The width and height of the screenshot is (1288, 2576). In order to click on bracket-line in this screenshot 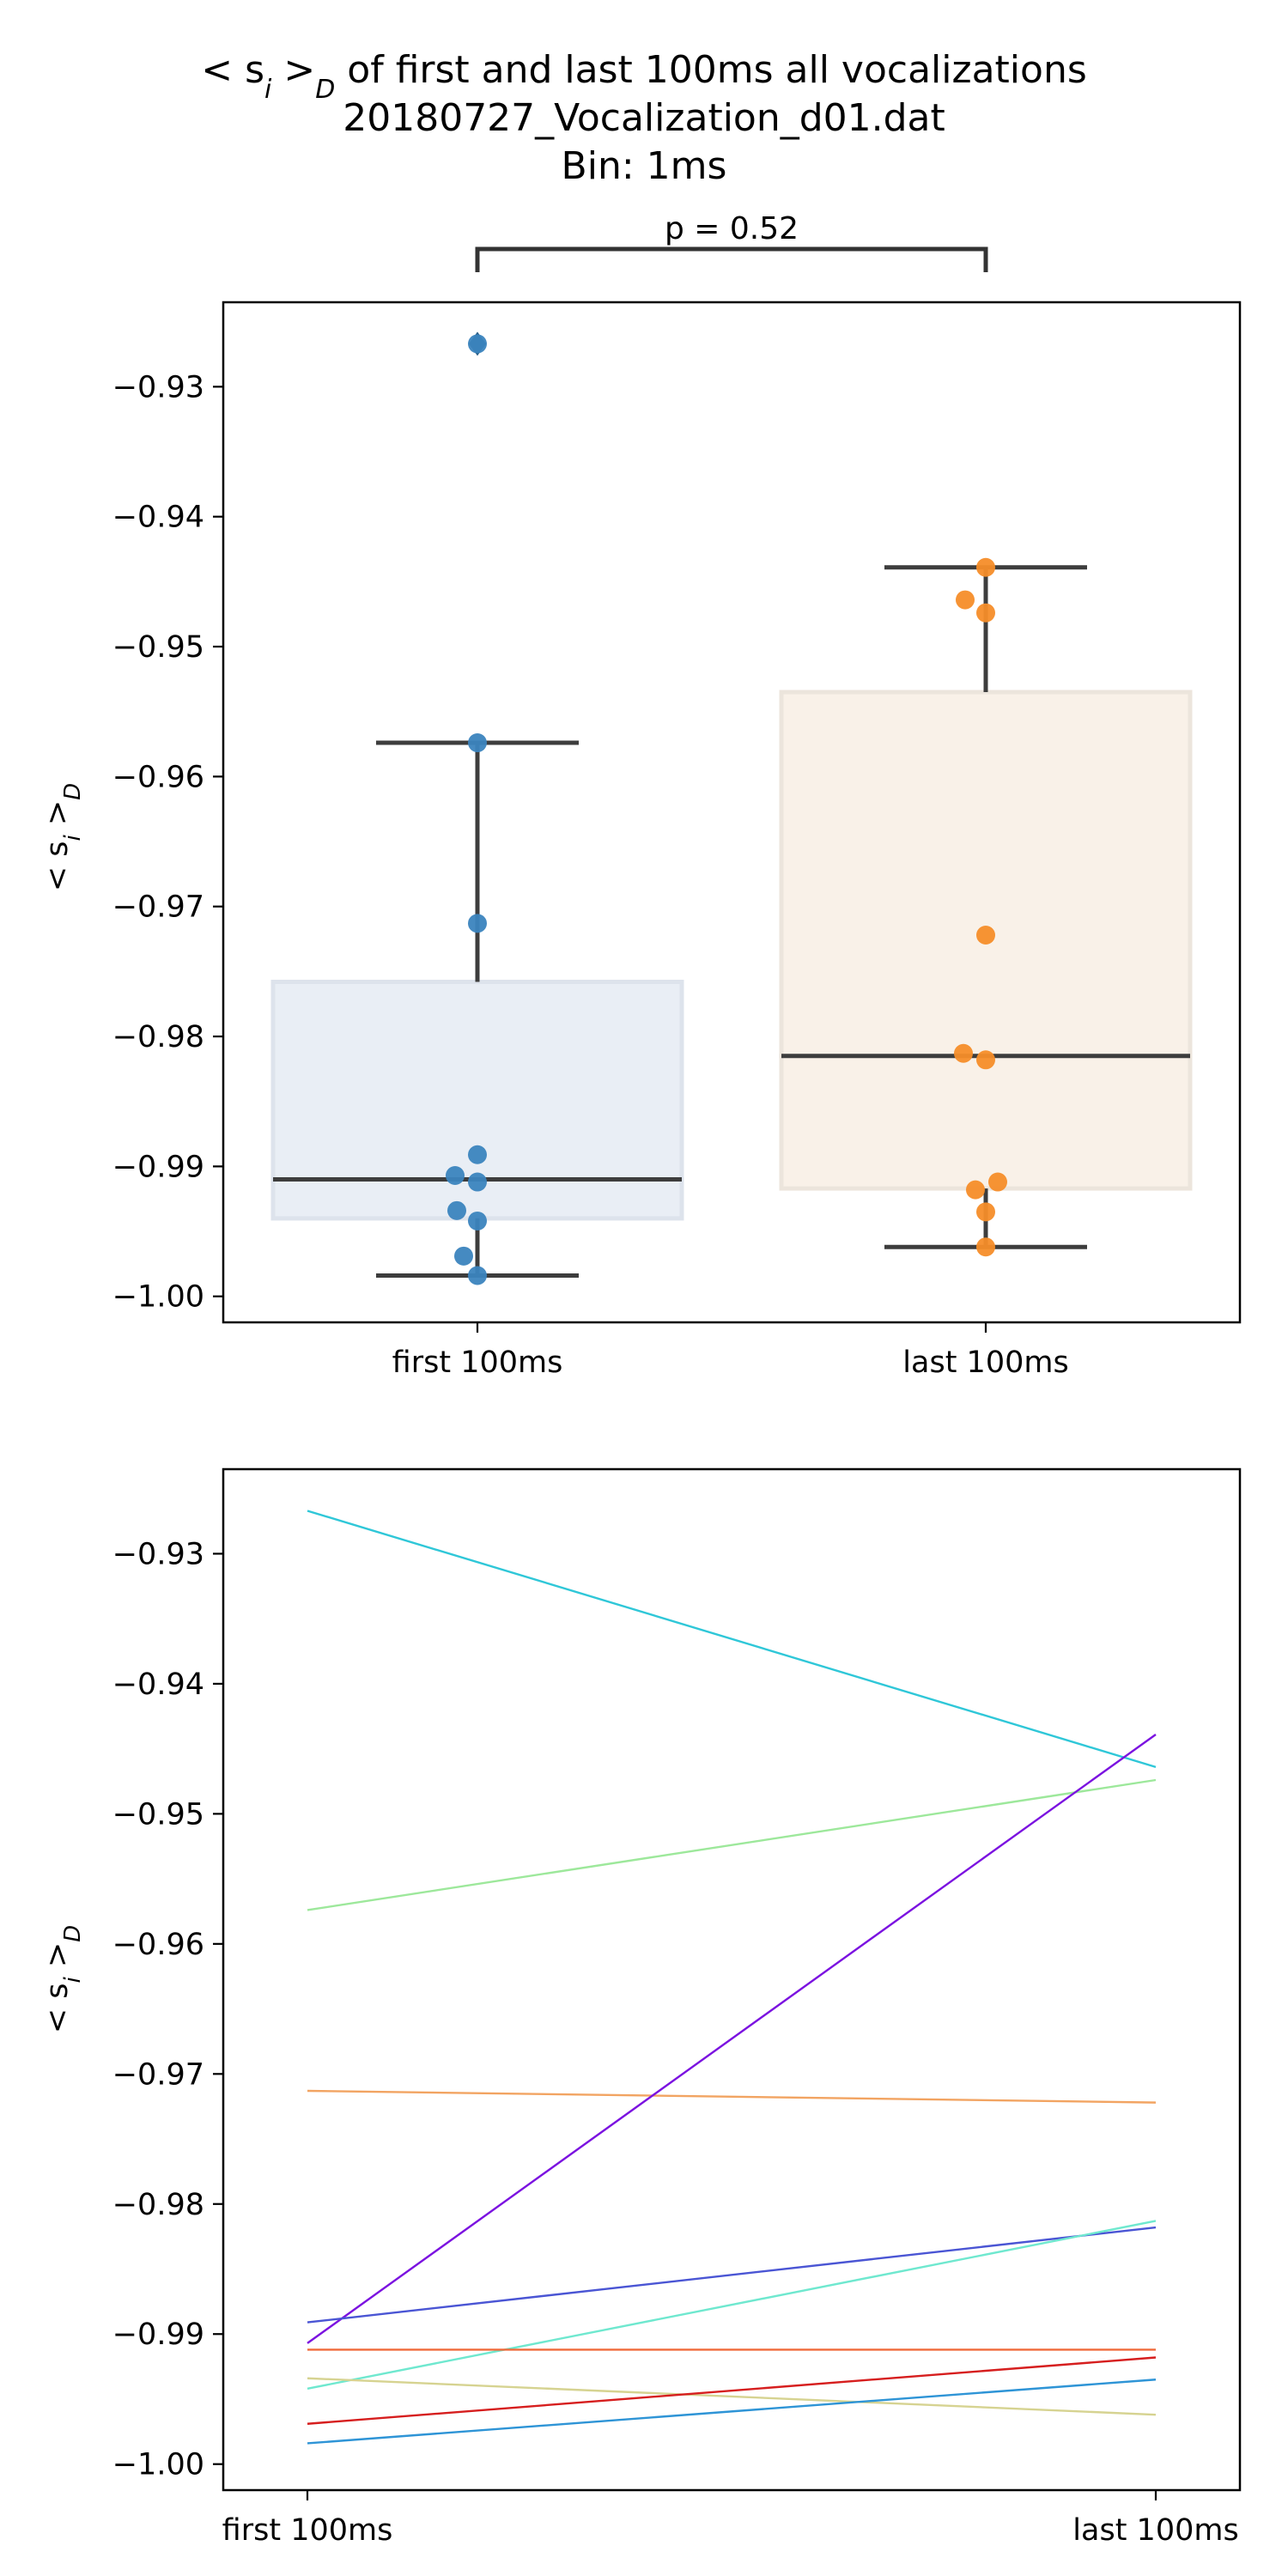, I will do `click(731, 259)`.